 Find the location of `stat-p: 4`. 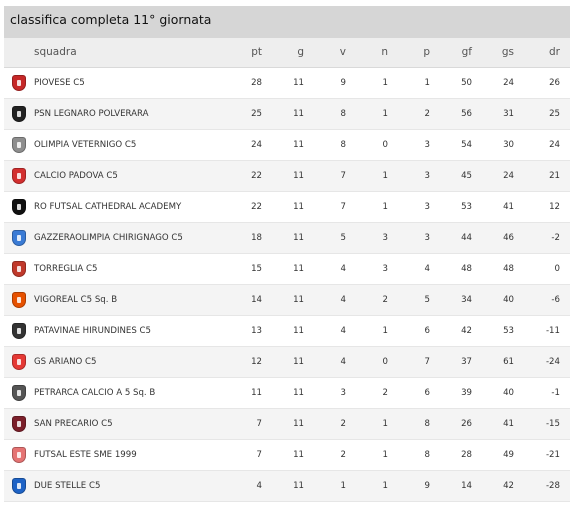

stat-p: 4 is located at coordinates (419, 269).